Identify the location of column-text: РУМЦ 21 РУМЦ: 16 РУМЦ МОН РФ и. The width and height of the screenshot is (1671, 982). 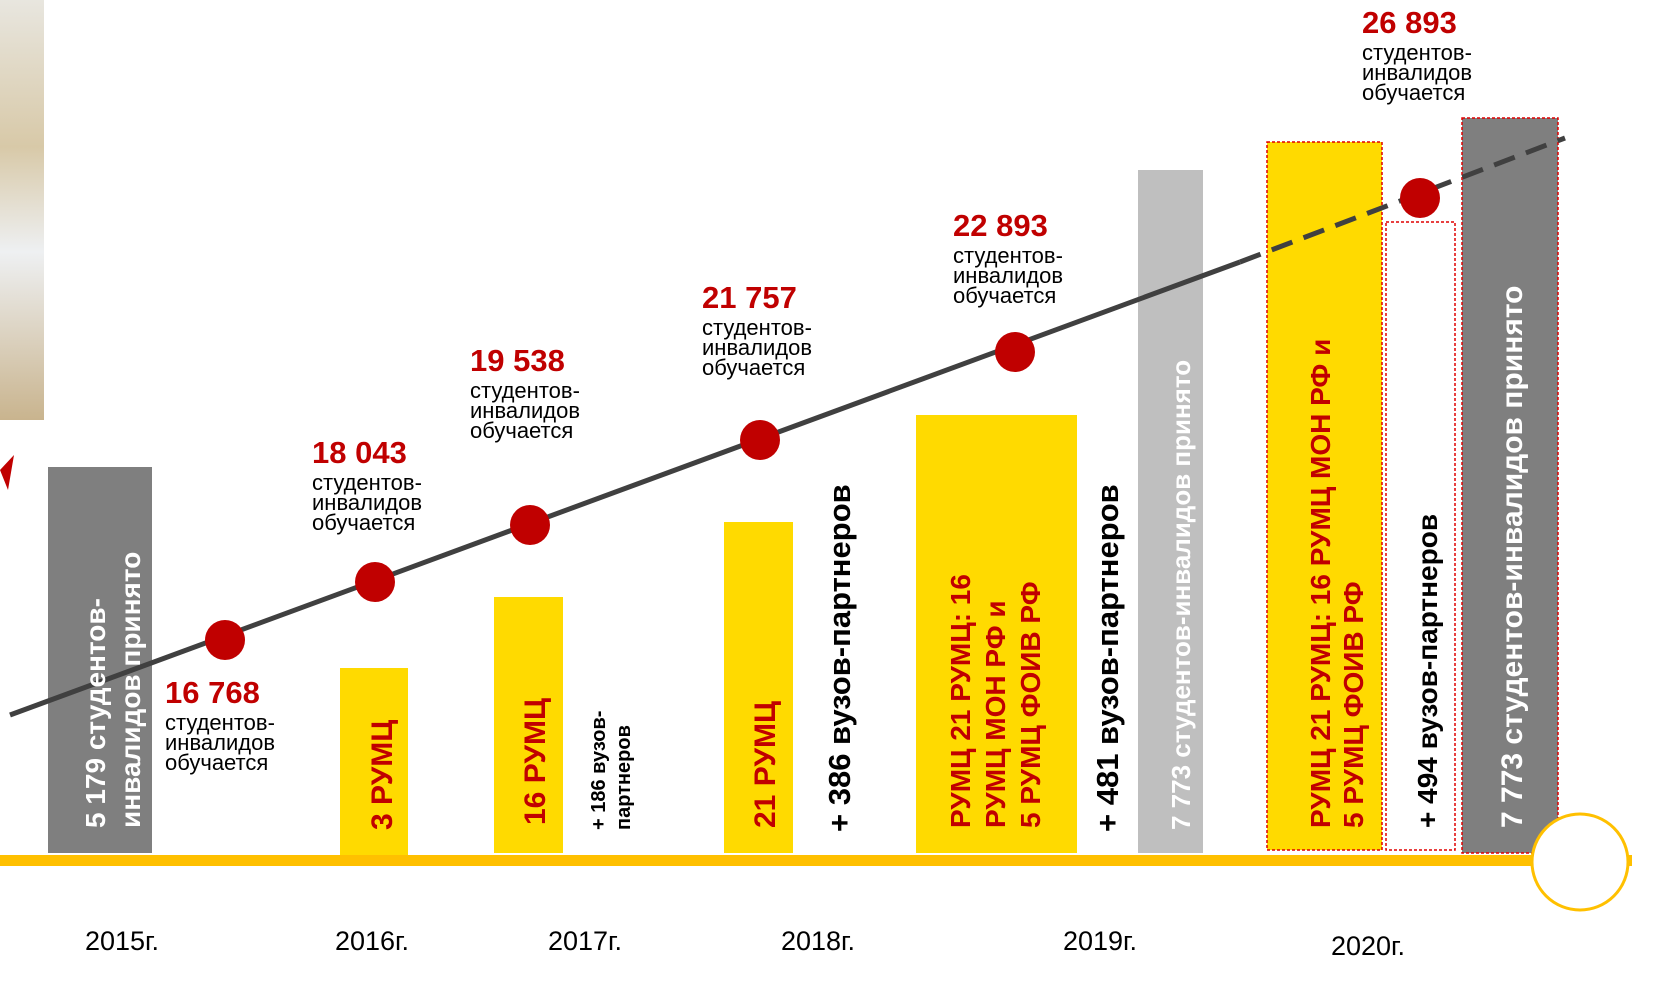
(1320, 583).